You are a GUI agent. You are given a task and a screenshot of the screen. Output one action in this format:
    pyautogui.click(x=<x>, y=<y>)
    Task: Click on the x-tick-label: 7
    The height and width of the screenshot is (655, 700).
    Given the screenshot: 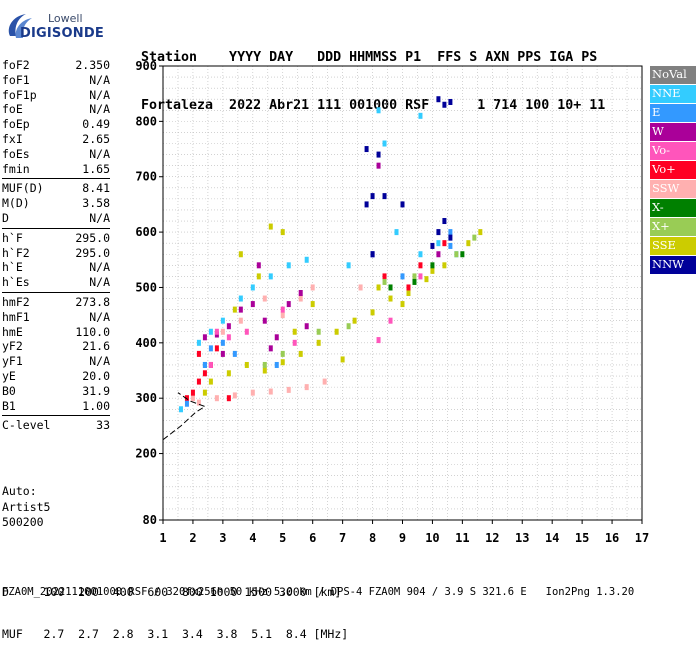 What is the action you would take?
    pyautogui.click(x=342, y=538)
    